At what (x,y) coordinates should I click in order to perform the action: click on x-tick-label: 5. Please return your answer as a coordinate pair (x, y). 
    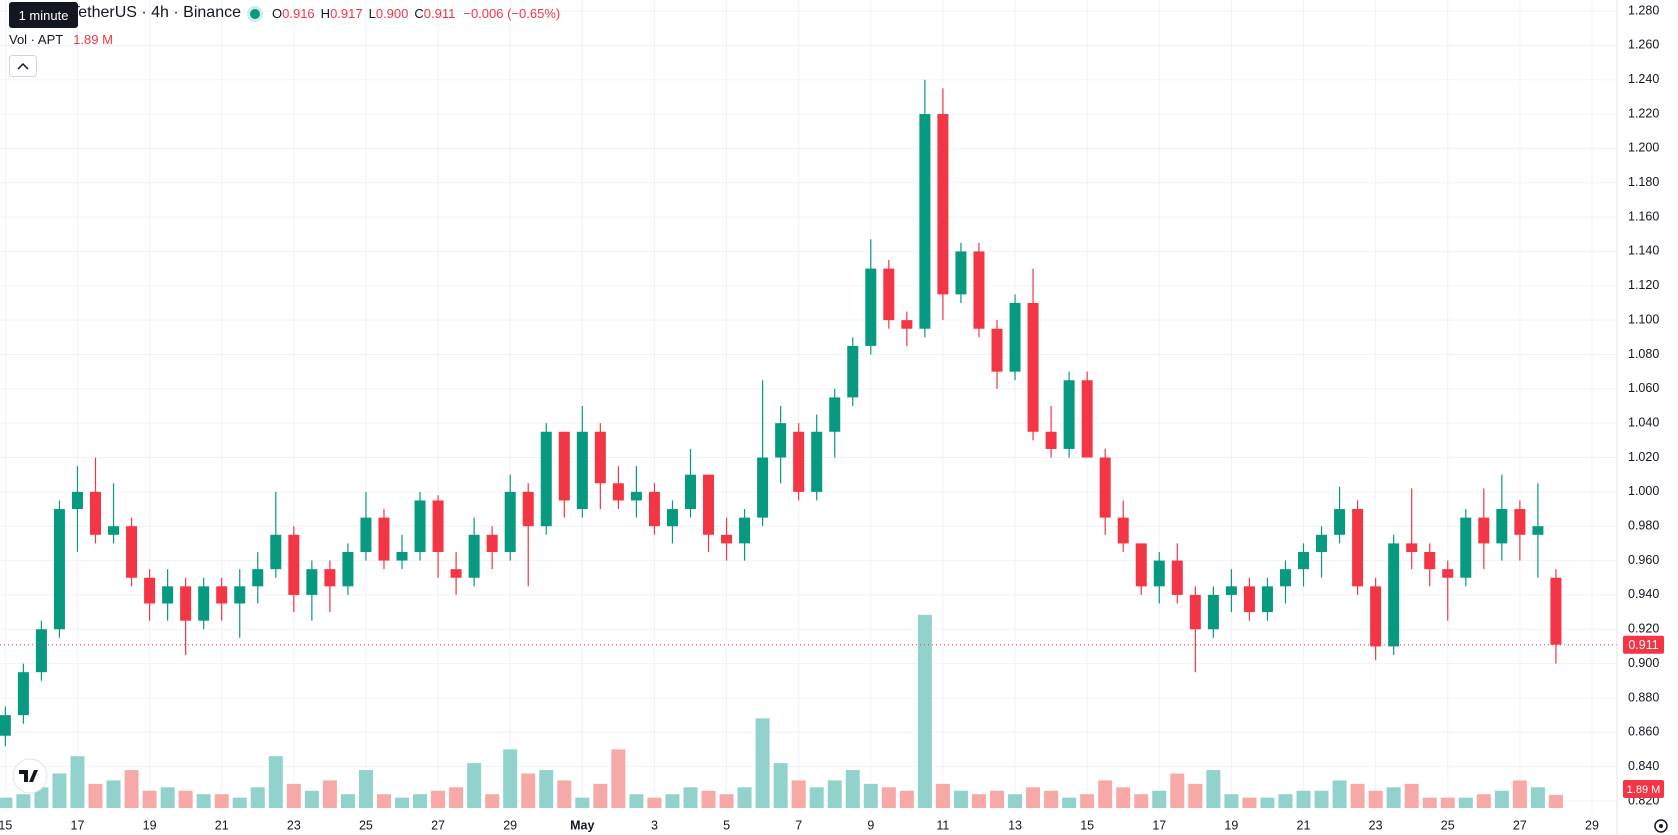
    Looking at the image, I should click on (726, 825).